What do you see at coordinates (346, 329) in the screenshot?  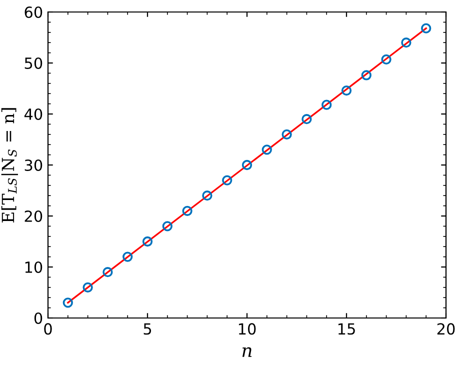 I see `x-tick-label: 15` at bounding box center [346, 329].